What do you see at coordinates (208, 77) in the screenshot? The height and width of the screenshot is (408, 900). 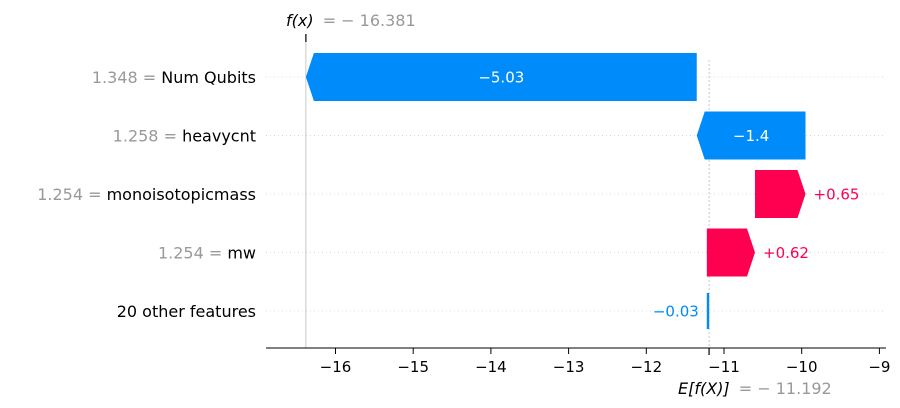 I see `feature-name: Num Qubits` at bounding box center [208, 77].